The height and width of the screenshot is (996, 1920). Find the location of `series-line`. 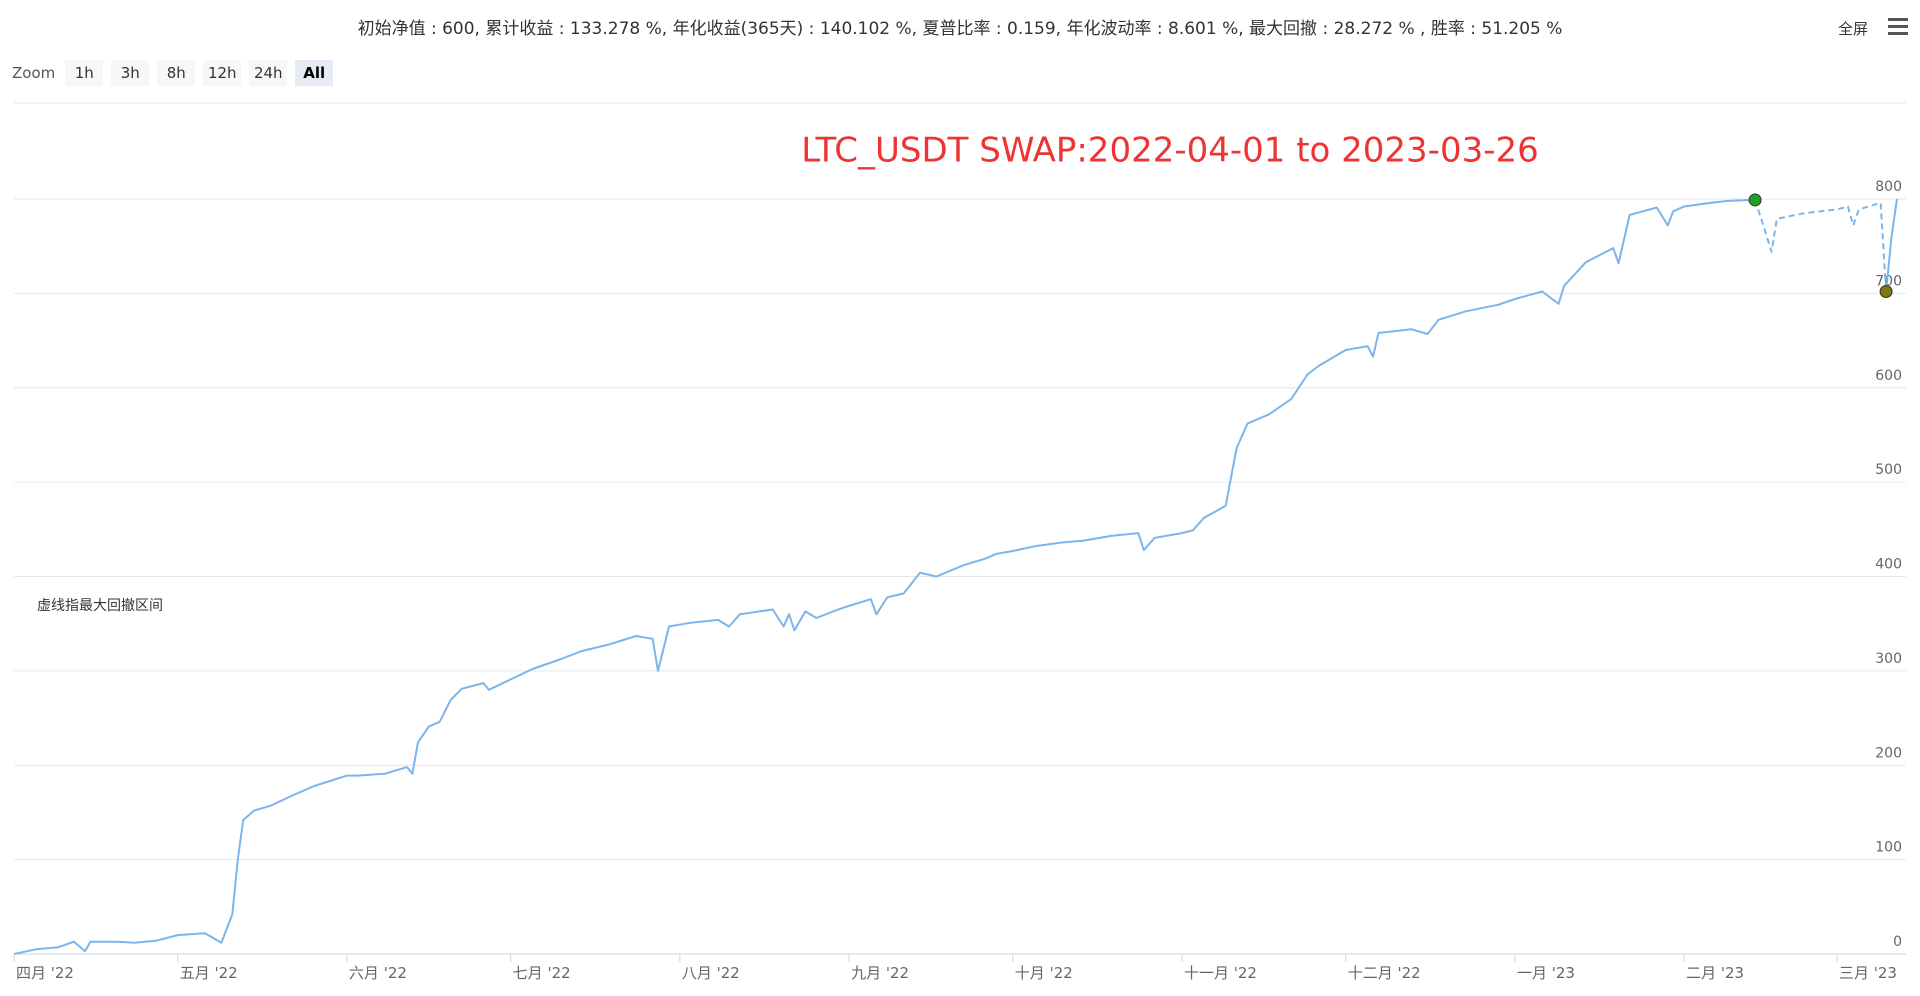

series-line is located at coordinates (1821, 245).